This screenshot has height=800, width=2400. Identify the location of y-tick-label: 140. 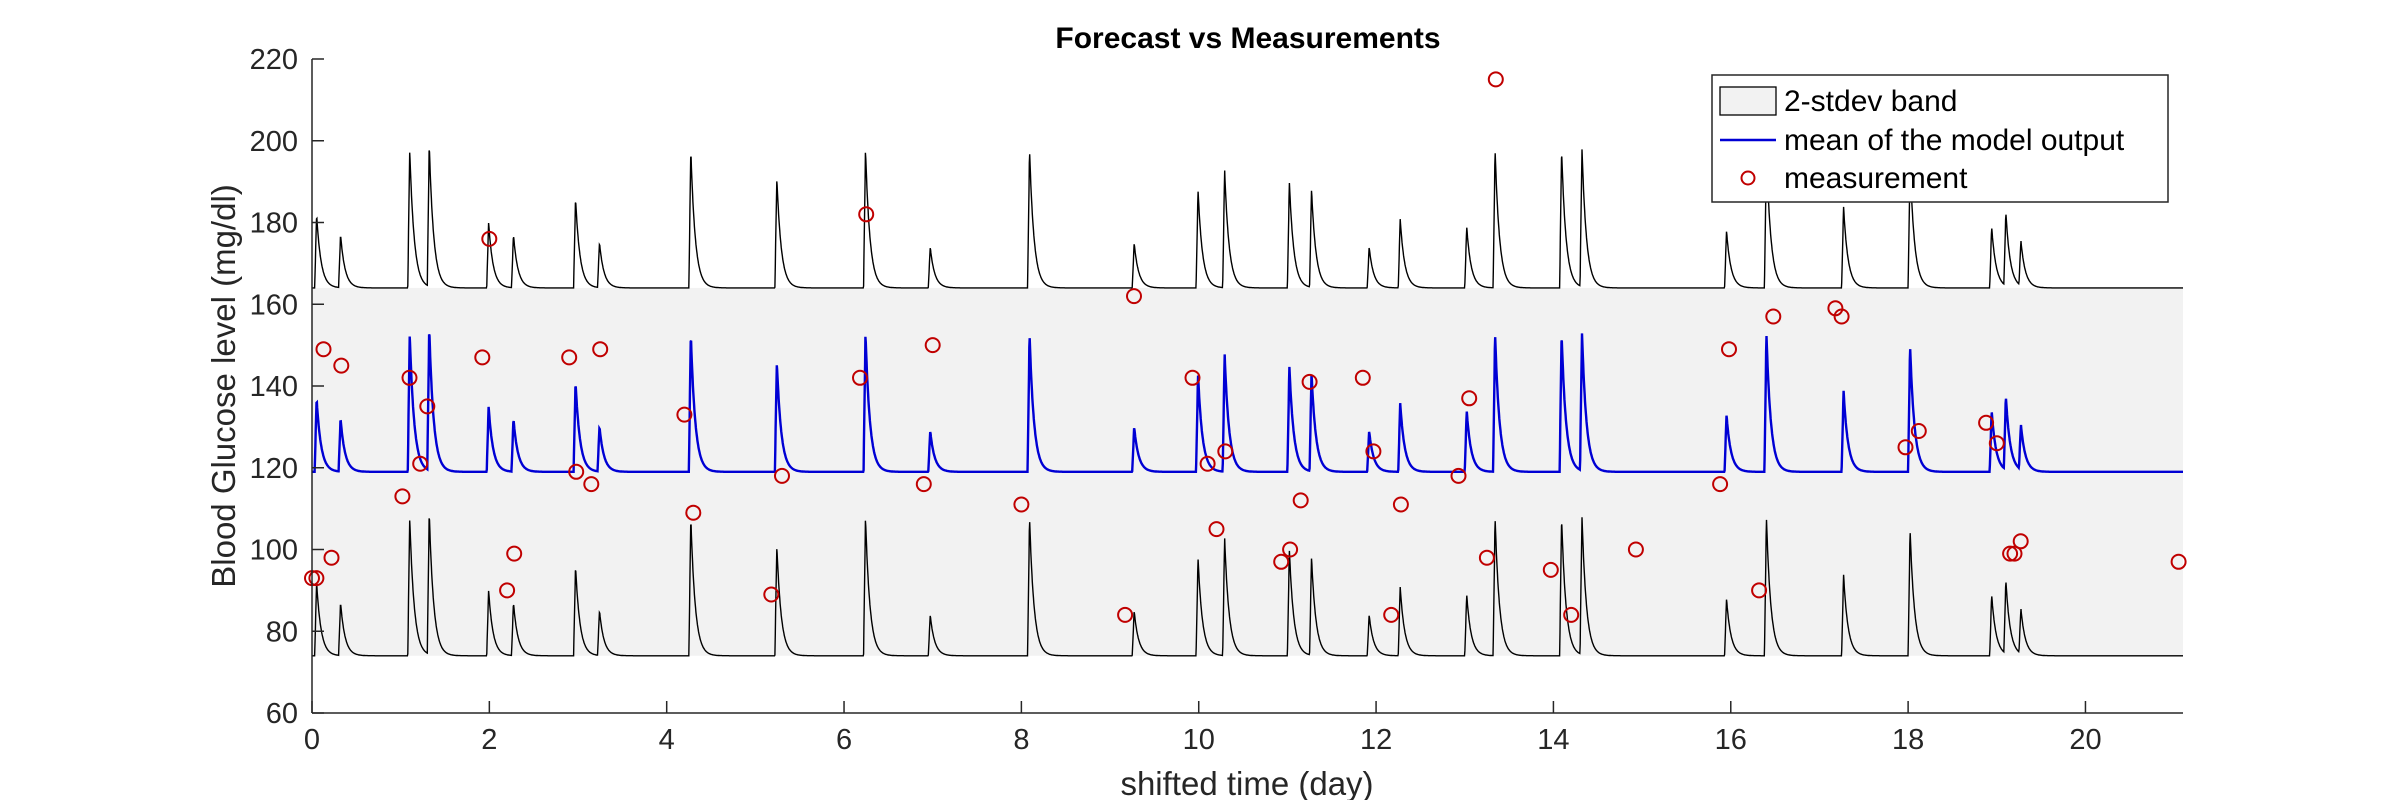
(274, 387).